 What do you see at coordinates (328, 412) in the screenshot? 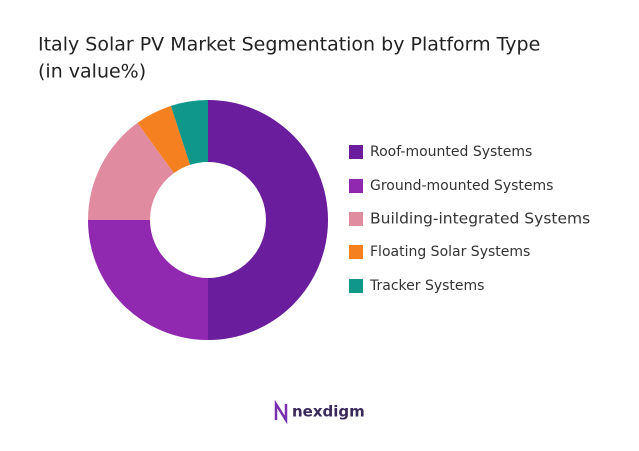
I see `logo-text: nexdigm` at bounding box center [328, 412].